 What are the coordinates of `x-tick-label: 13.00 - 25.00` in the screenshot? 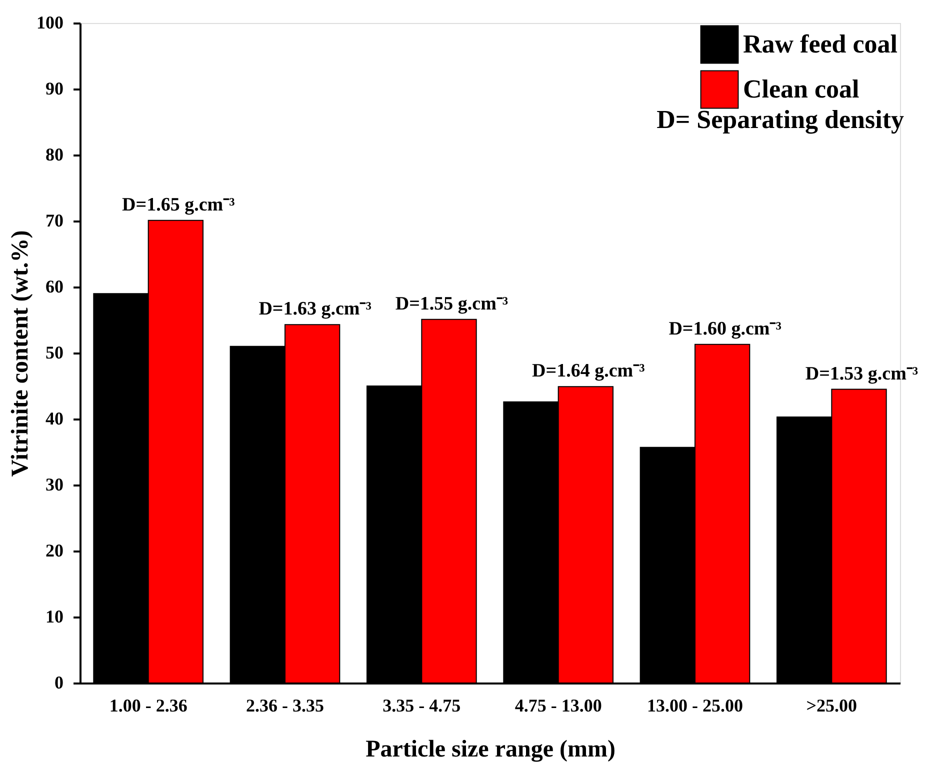 It's located at (695, 706).